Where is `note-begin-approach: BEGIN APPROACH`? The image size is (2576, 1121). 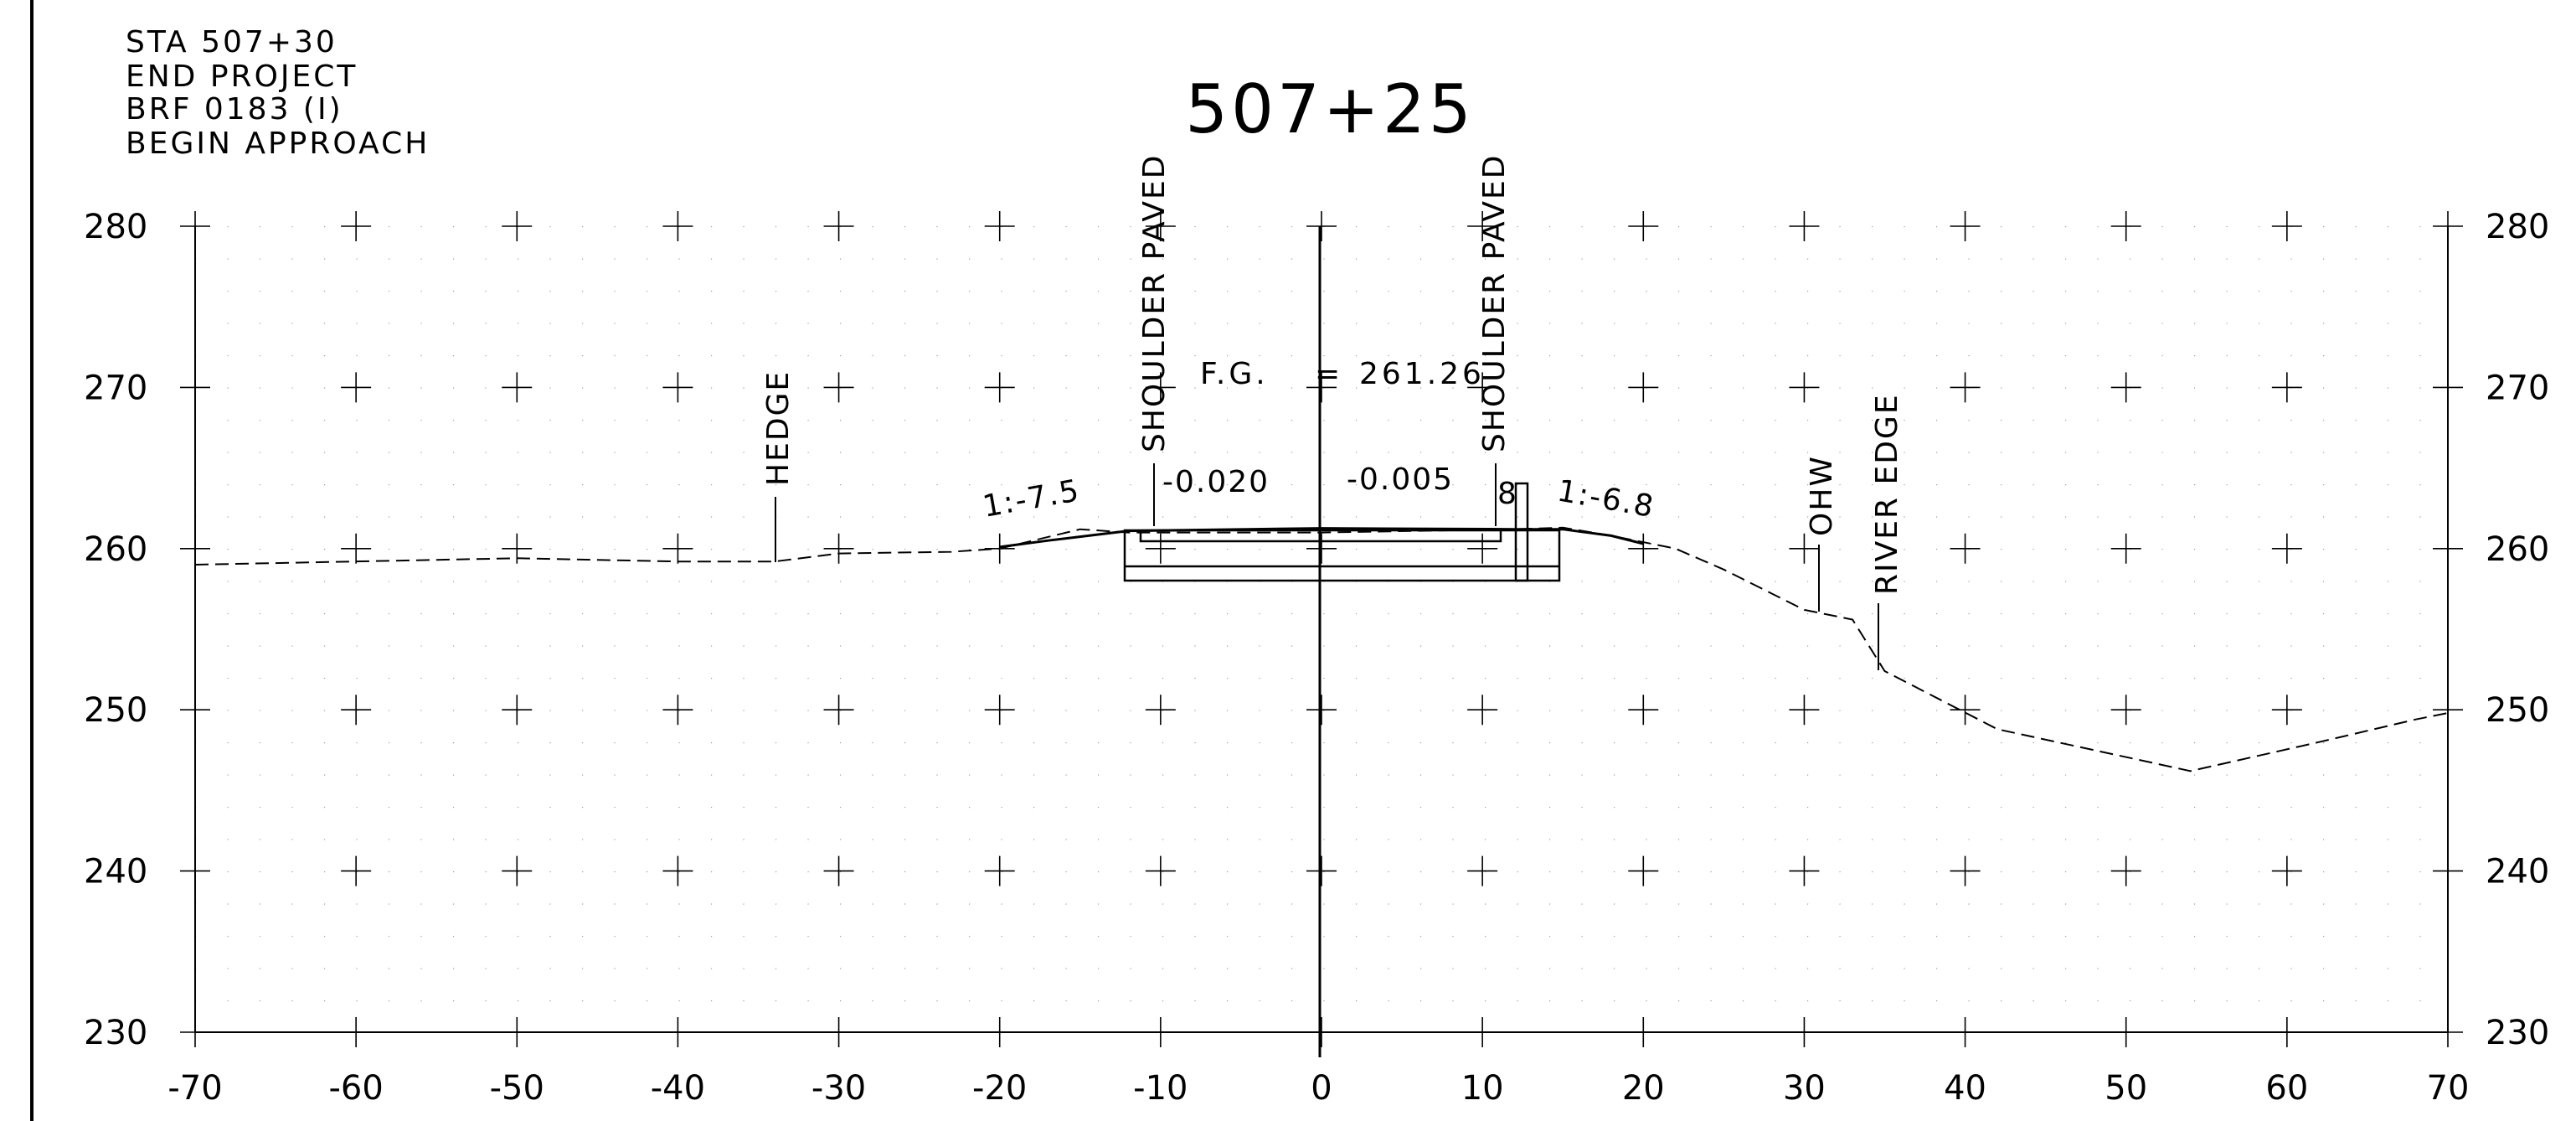
note-begin-approach: BEGIN APPROACH is located at coordinates (278, 144).